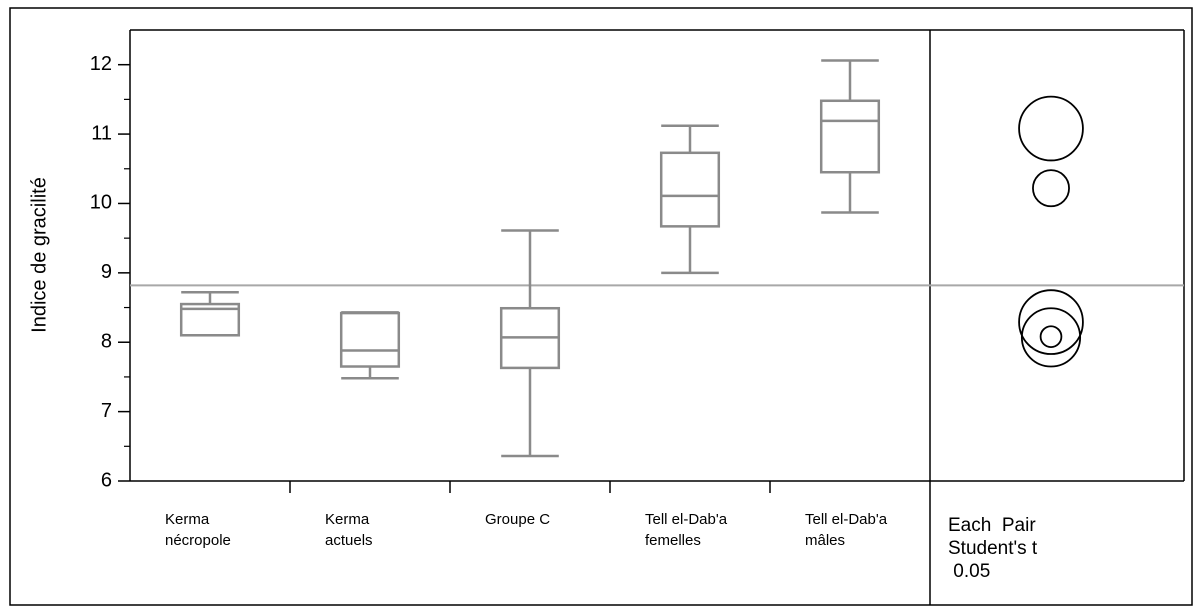  What do you see at coordinates (198, 530) in the screenshot?
I see `x-tick-label: Kerma nécropole` at bounding box center [198, 530].